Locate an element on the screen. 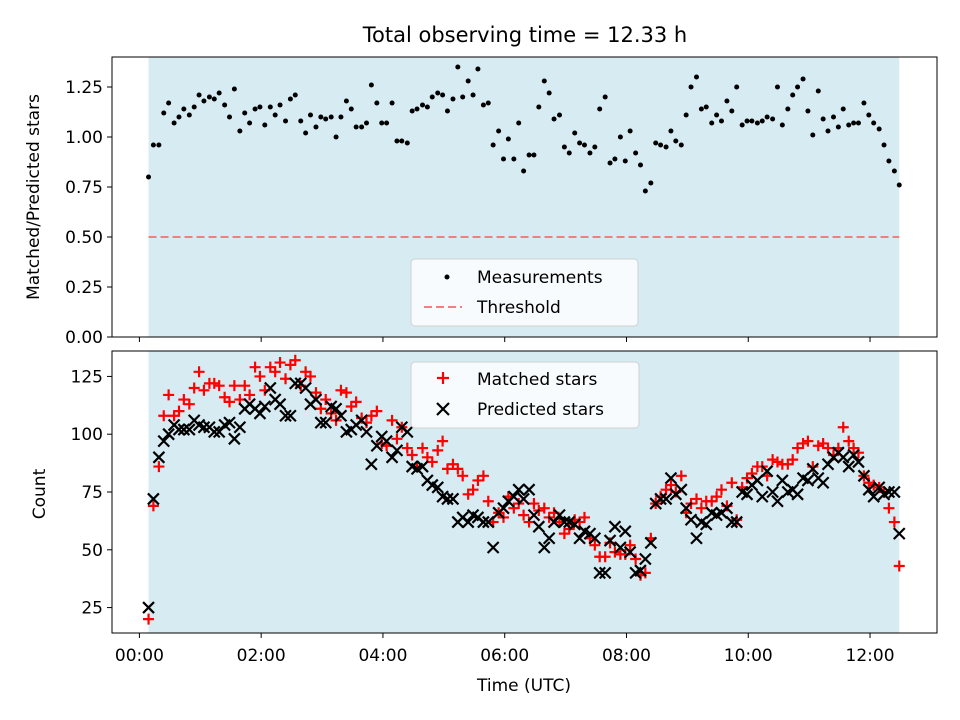 The image size is (960, 720). legend-predicted-marker is located at coordinates (443, 409).